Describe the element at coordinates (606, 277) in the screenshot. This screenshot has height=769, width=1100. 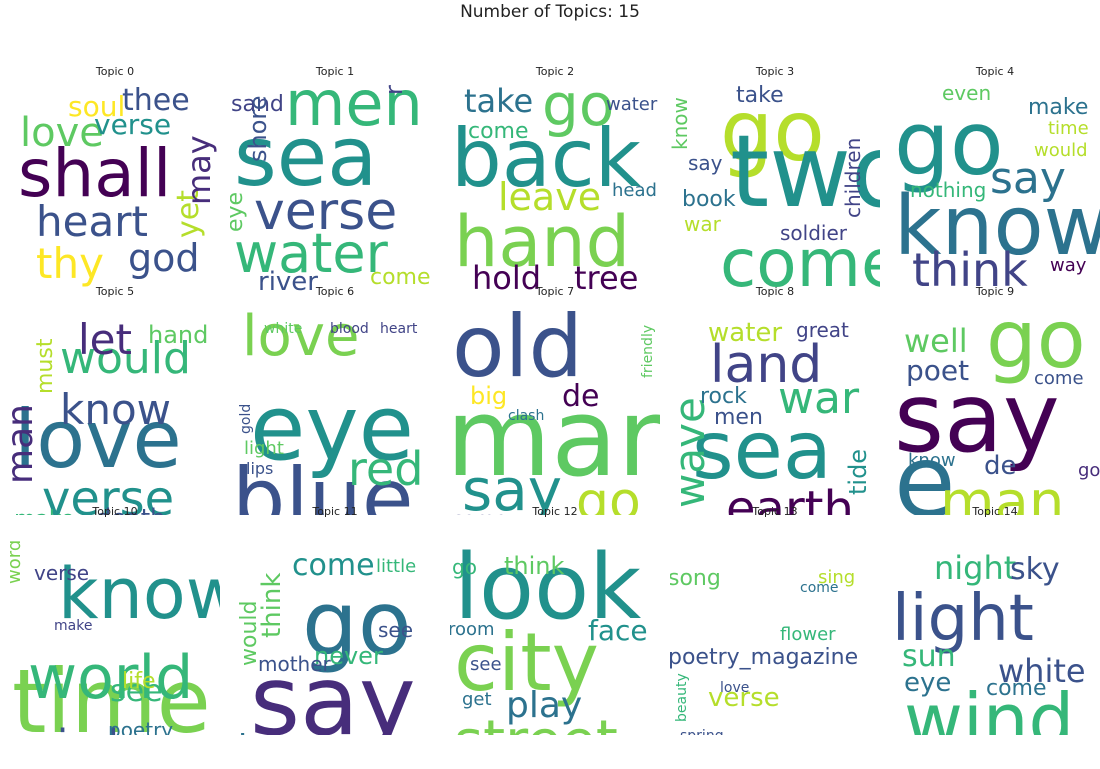
I see `word-tree: tree` at that location.